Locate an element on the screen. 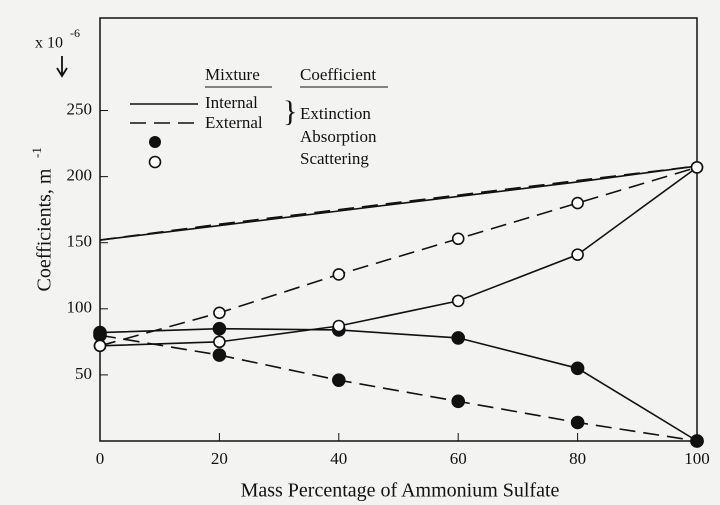  y-scale-exponent: -6 is located at coordinates (75, 33).